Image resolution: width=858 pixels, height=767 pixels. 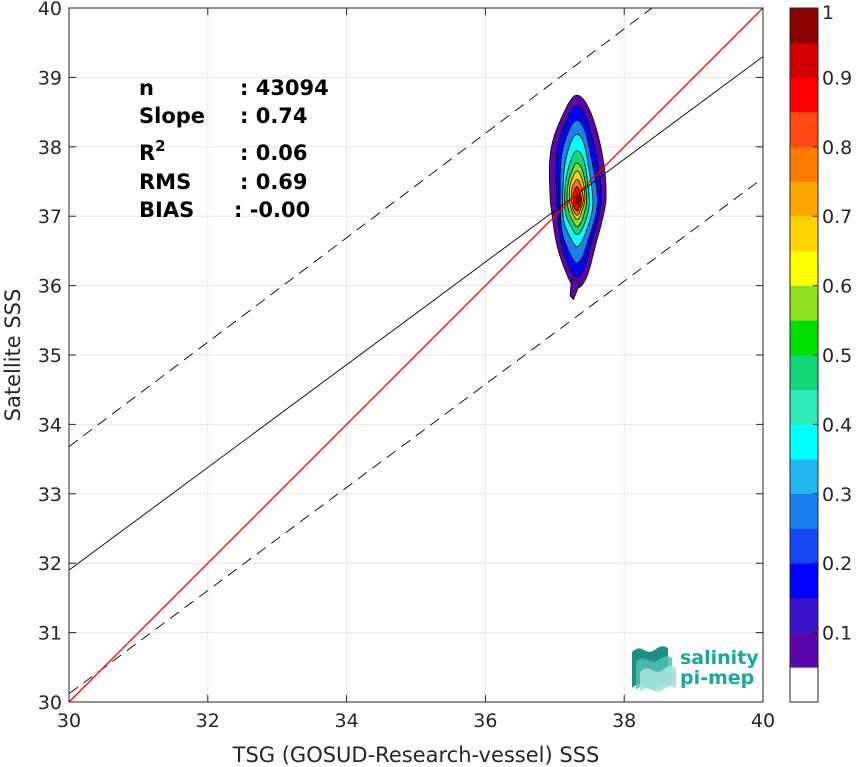 What do you see at coordinates (624, 721) in the screenshot?
I see `x-tick-label: 38` at bounding box center [624, 721].